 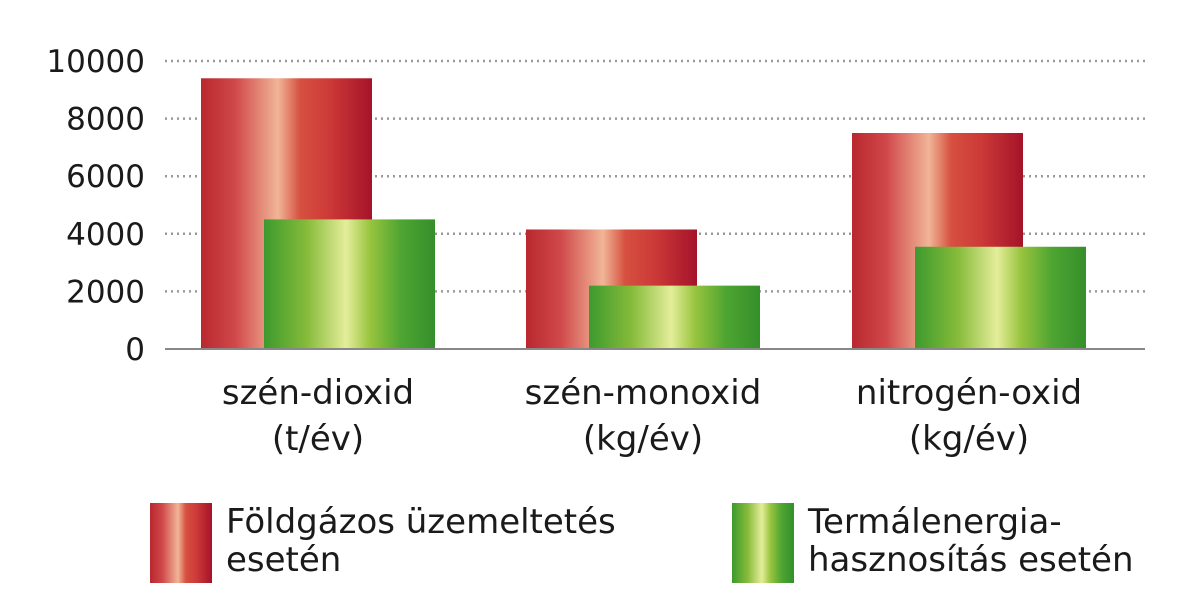 What do you see at coordinates (421, 522) in the screenshot?
I see `legend-label-line1: Földgázos üzemeltetés` at bounding box center [421, 522].